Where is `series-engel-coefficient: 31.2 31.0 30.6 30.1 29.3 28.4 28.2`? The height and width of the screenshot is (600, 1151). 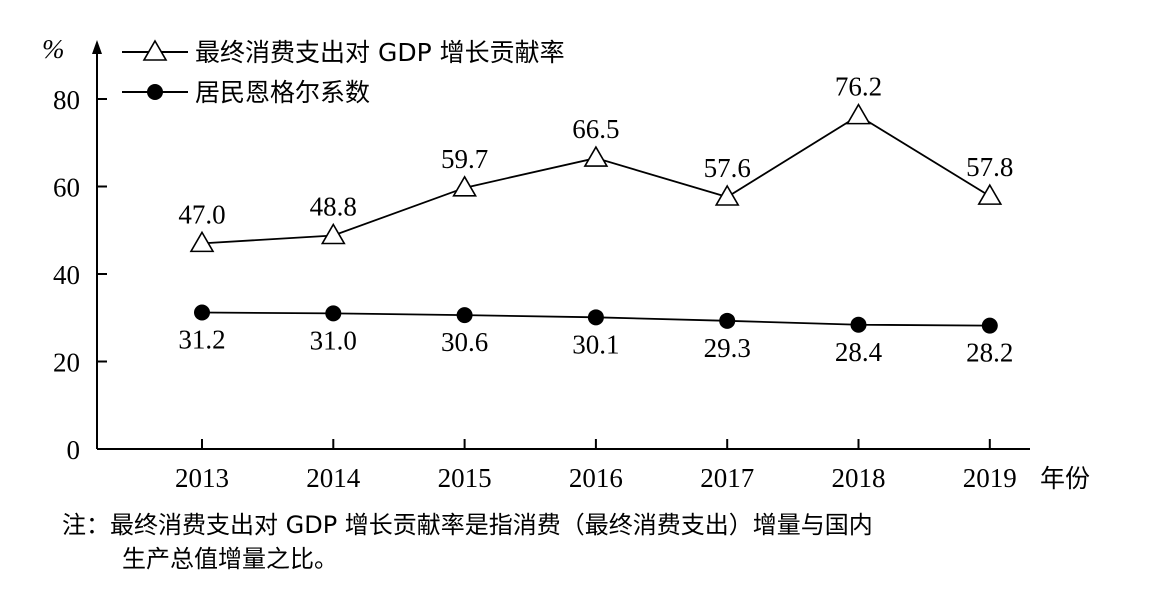
series-engel-coefficient: 31.2 31.0 30.6 30.1 29.3 28.4 28.2 is located at coordinates (595, 336).